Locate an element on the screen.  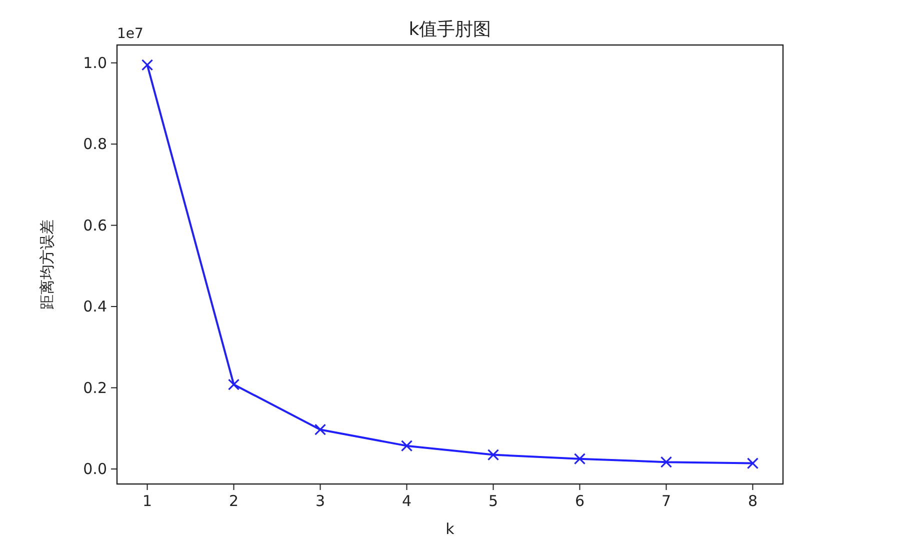
x-axis-title: k is located at coordinates (450, 529).